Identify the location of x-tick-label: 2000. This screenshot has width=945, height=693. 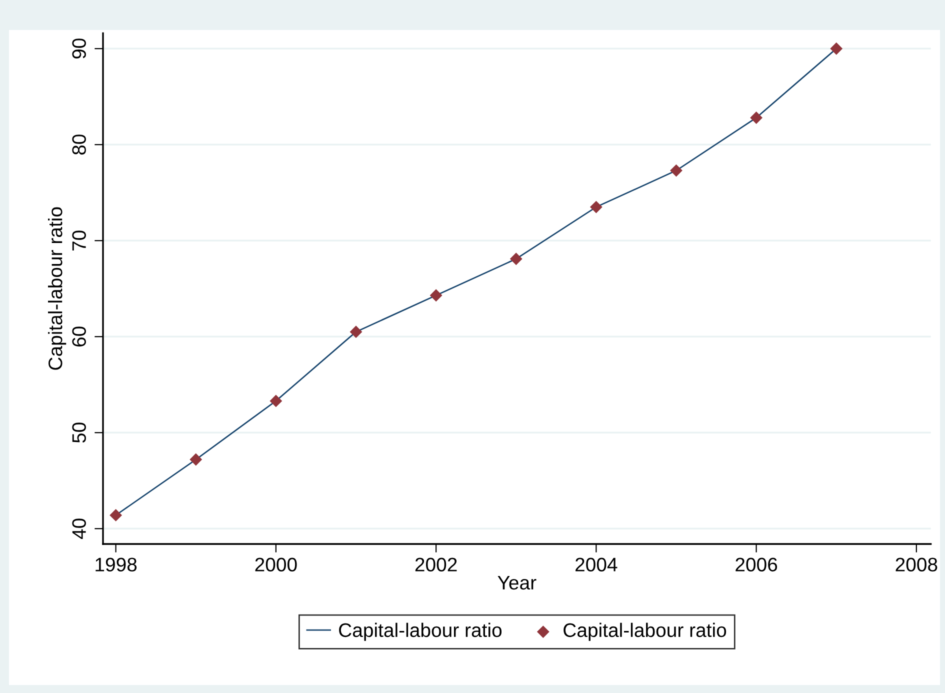
(276, 565).